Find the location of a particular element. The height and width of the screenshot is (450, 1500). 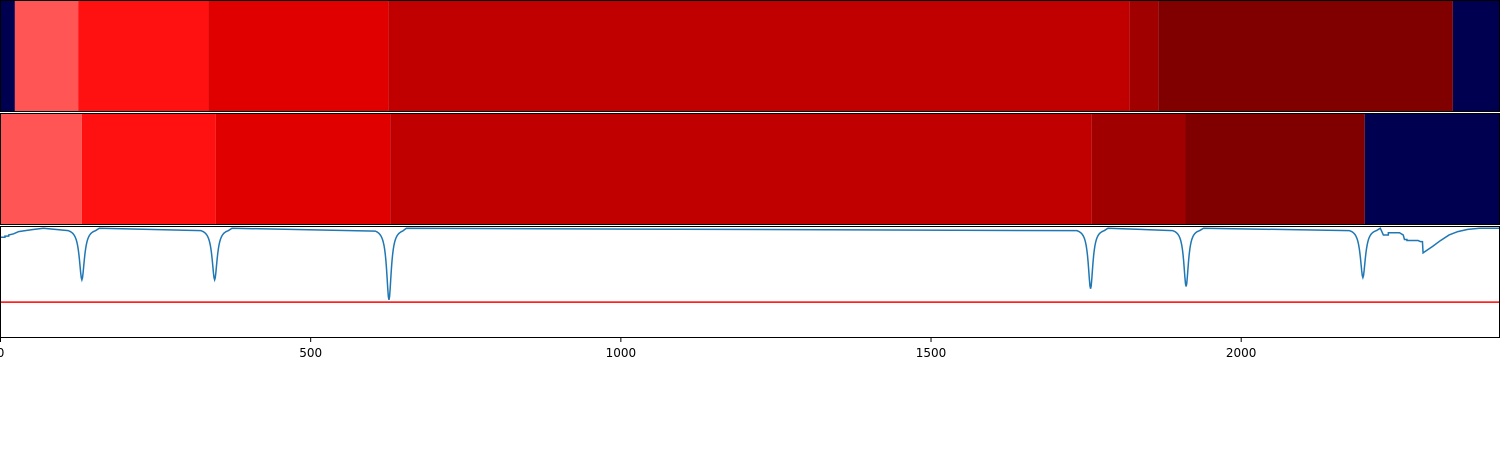

x-tick-label-3: 1500 is located at coordinates (931, 353).